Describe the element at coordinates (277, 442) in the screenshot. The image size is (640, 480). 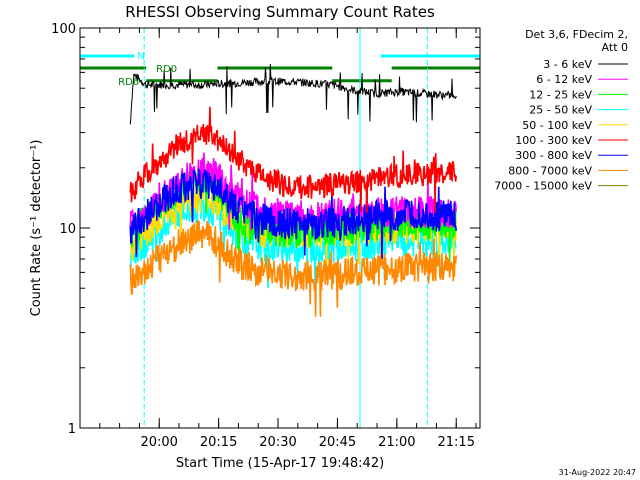
I see `x-tick-label: 20:30` at that location.